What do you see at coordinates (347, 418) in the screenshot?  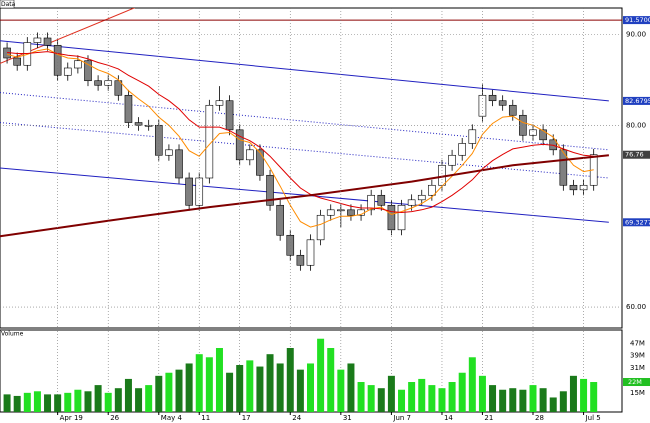 I see `x-tick-label: 31` at bounding box center [347, 418].